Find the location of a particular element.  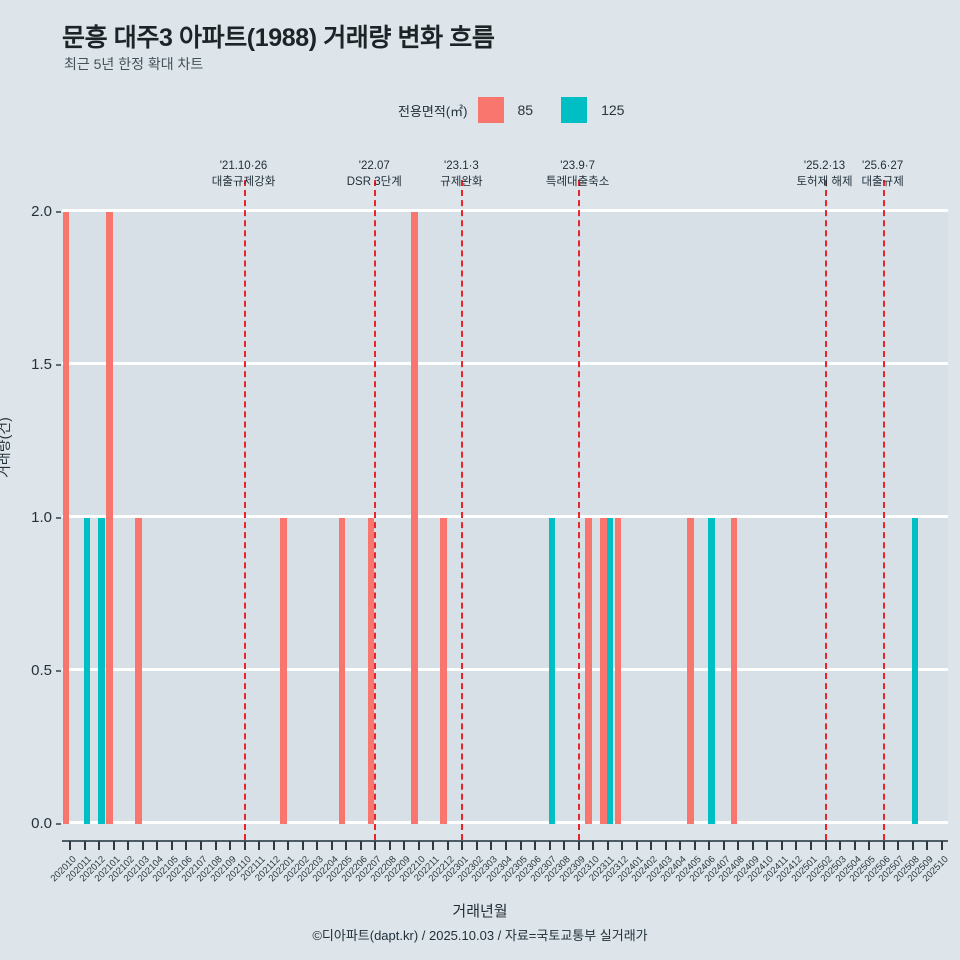

annotation-text: 규제완화 is located at coordinates (461, 182).